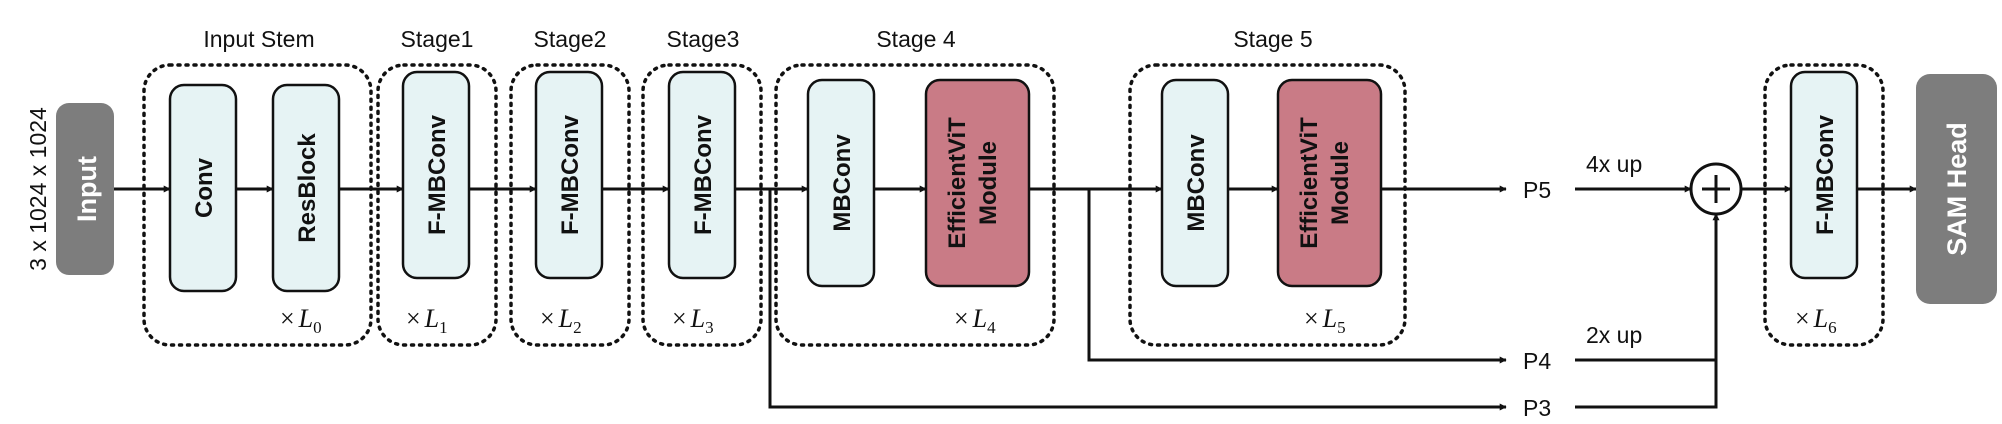  I want to click on stage3-group, so click(702, 205).